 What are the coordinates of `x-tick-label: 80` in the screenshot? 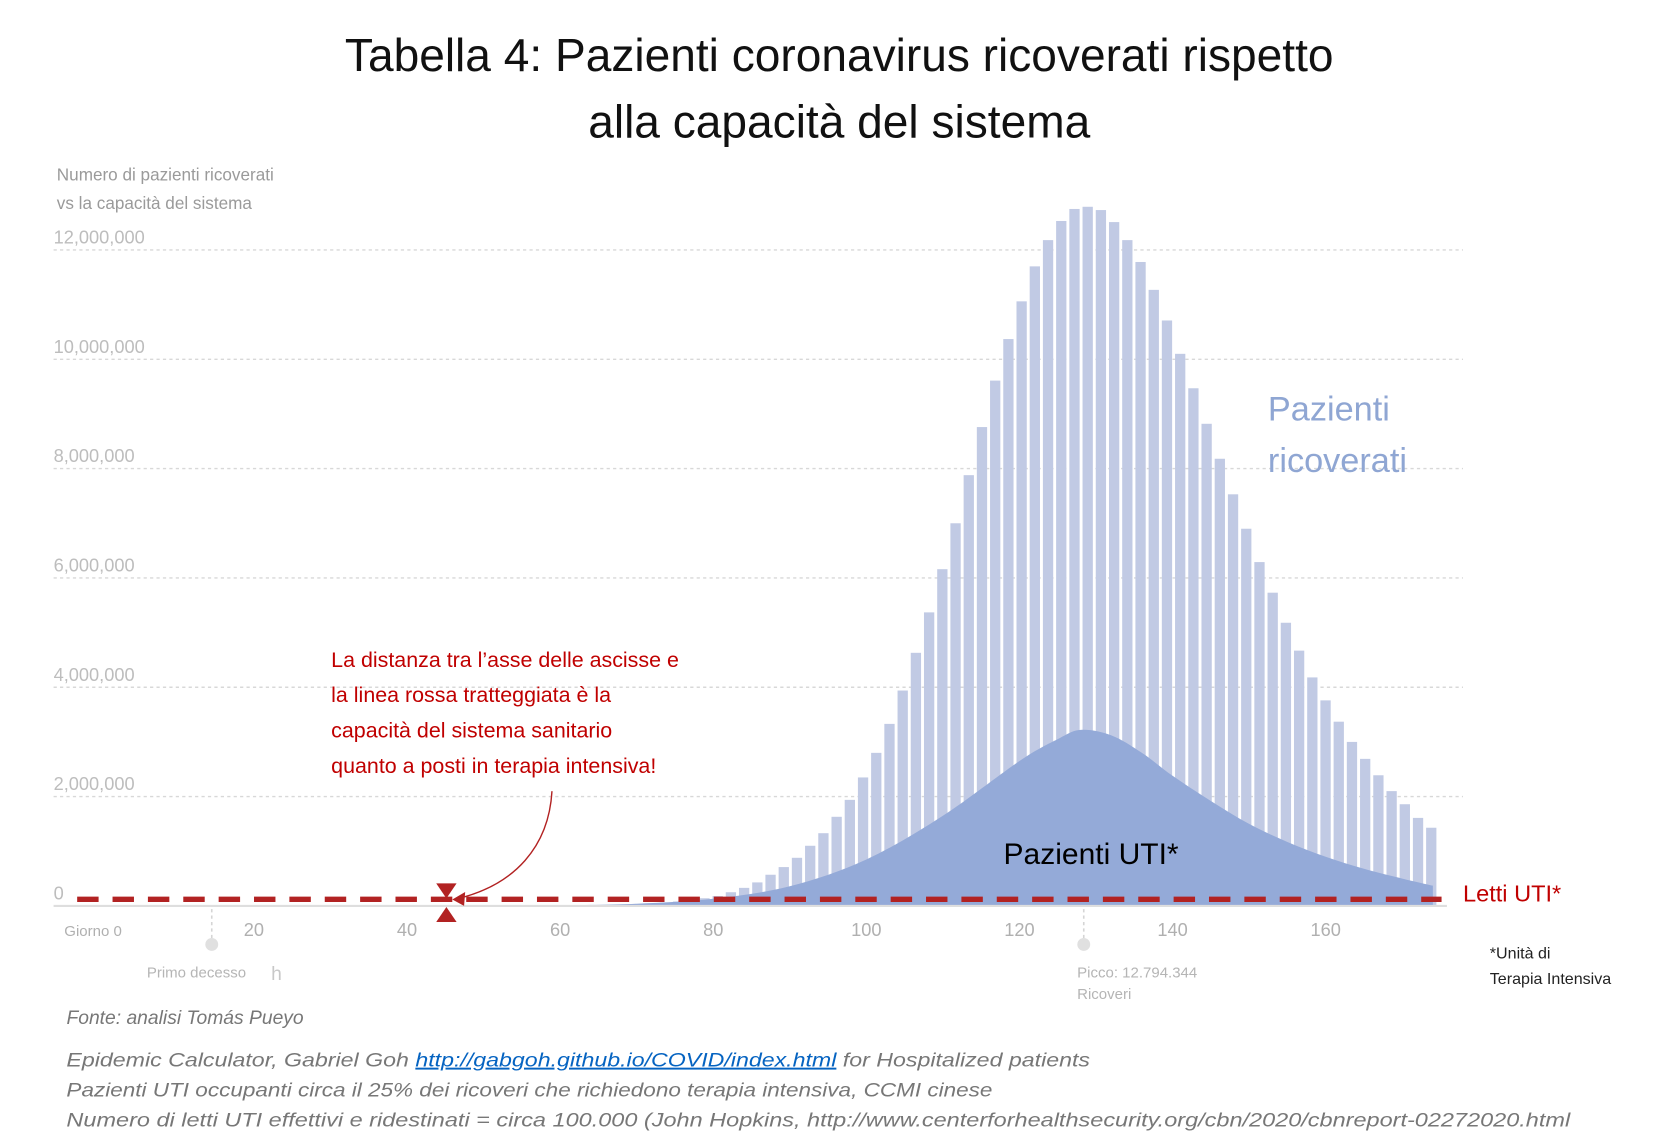 It's located at (713, 930).